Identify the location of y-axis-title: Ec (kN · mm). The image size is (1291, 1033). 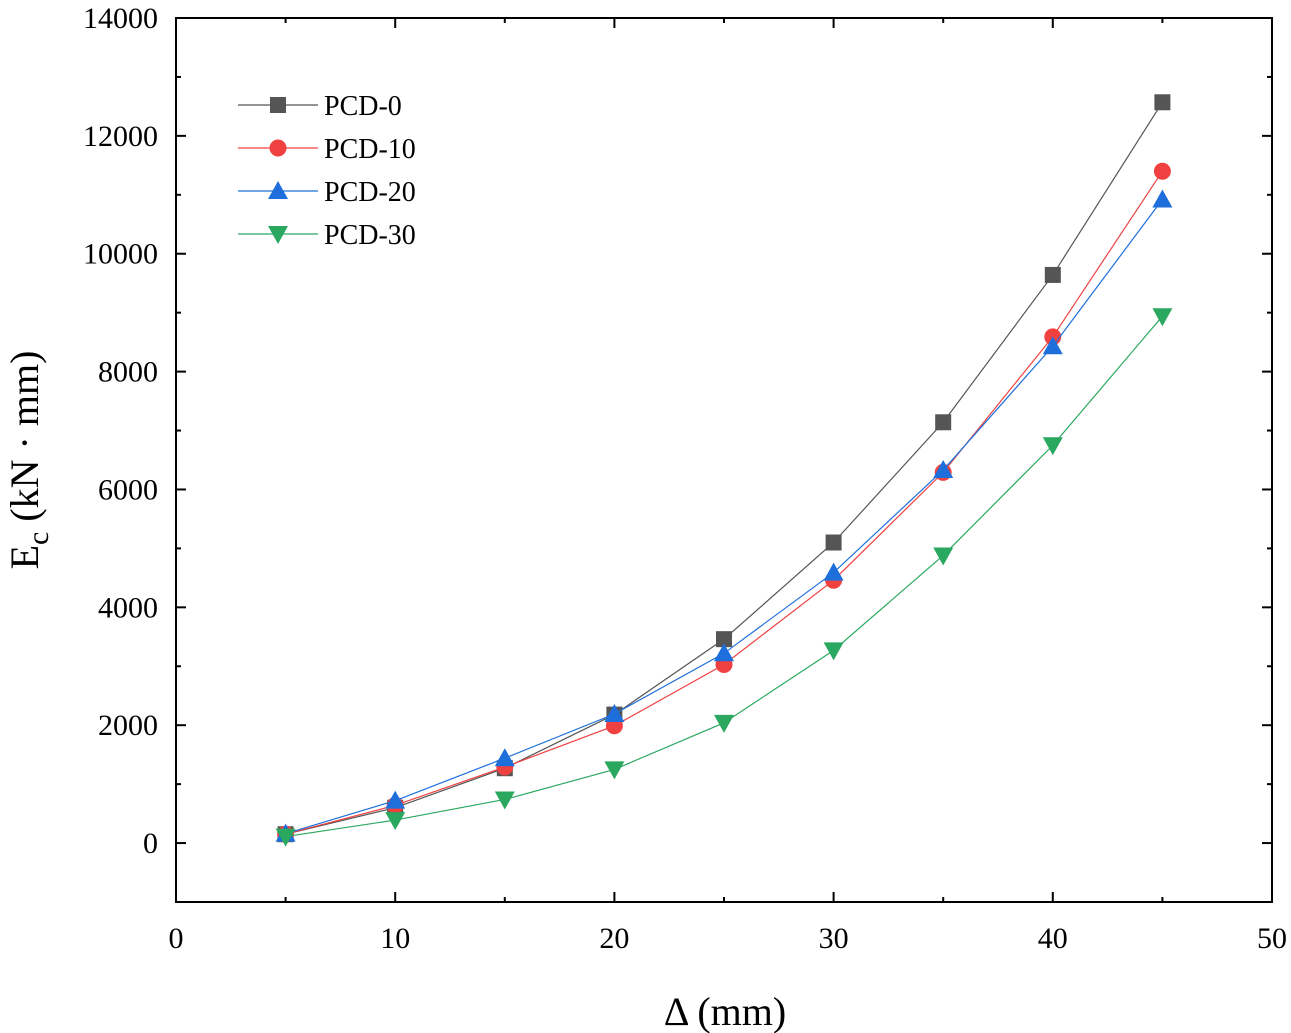
(28, 460).